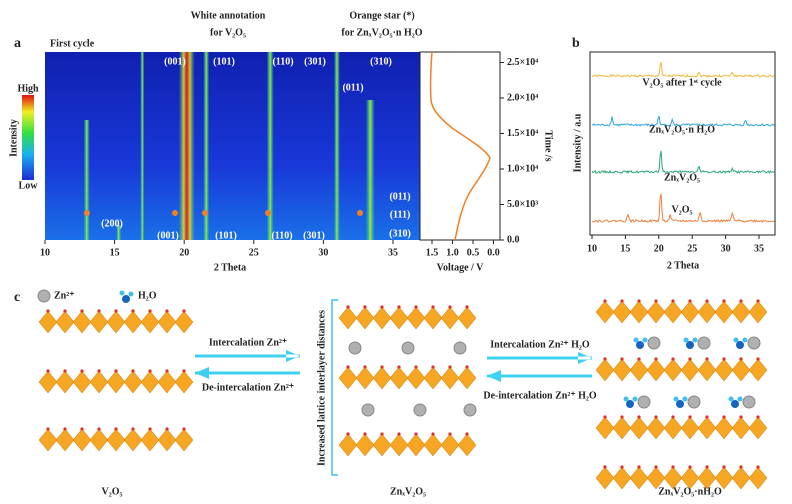 This screenshot has width=792, height=504. Describe the element at coordinates (540, 344) in the screenshot. I see `arrow-label: Intercalation Zn²⁺ H₂O` at that location.